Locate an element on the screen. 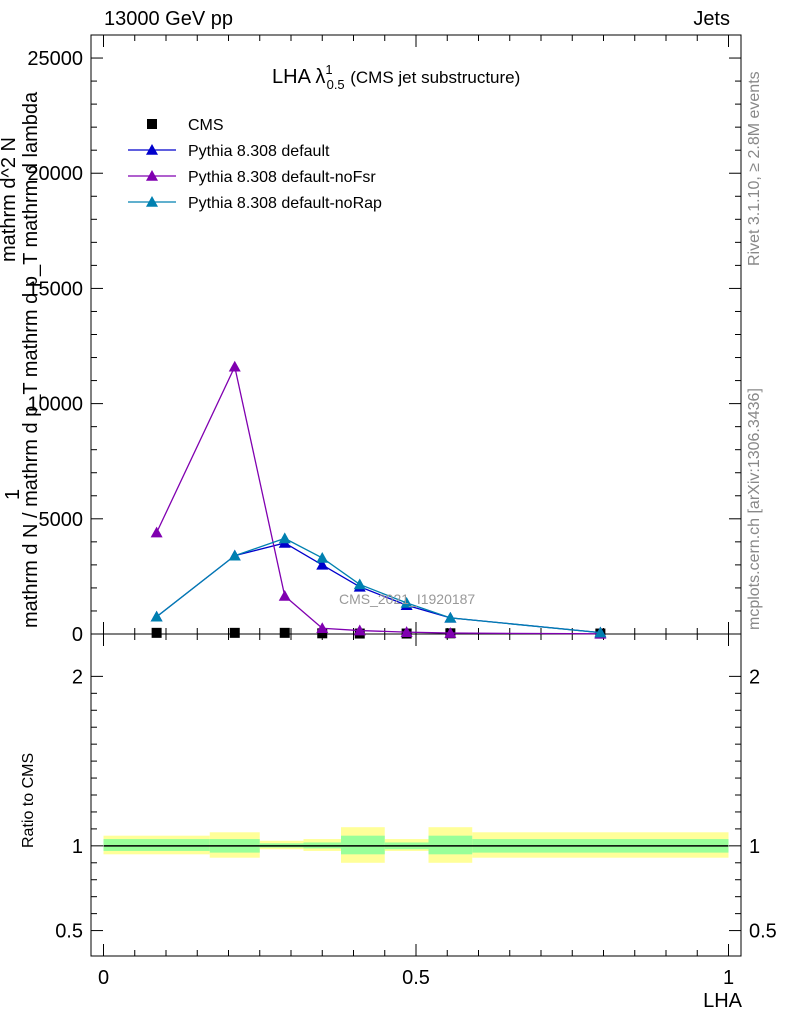 This screenshot has width=786, height=1024. x-axis-label: LHA is located at coordinates (722, 1001).